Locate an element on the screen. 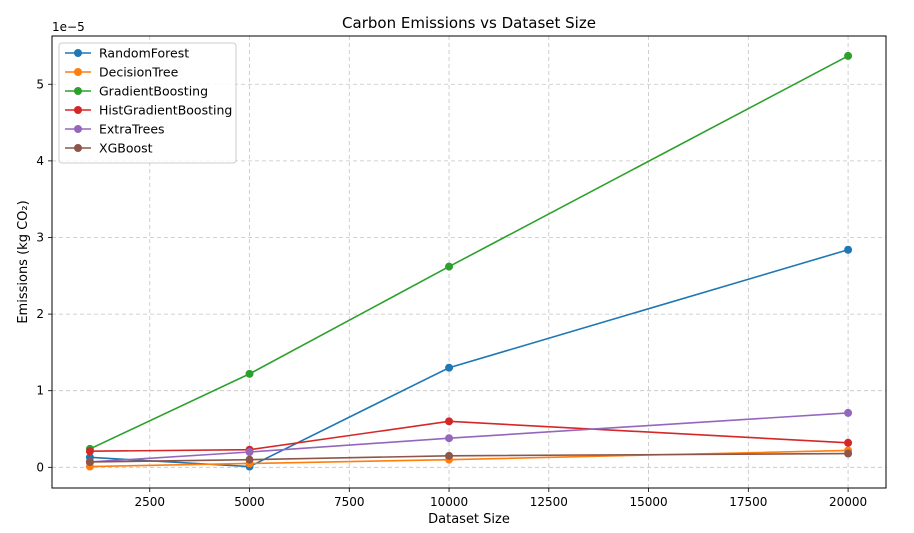 The height and width of the screenshot is (533, 914). x-tick-label: 2500 is located at coordinates (149, 502).